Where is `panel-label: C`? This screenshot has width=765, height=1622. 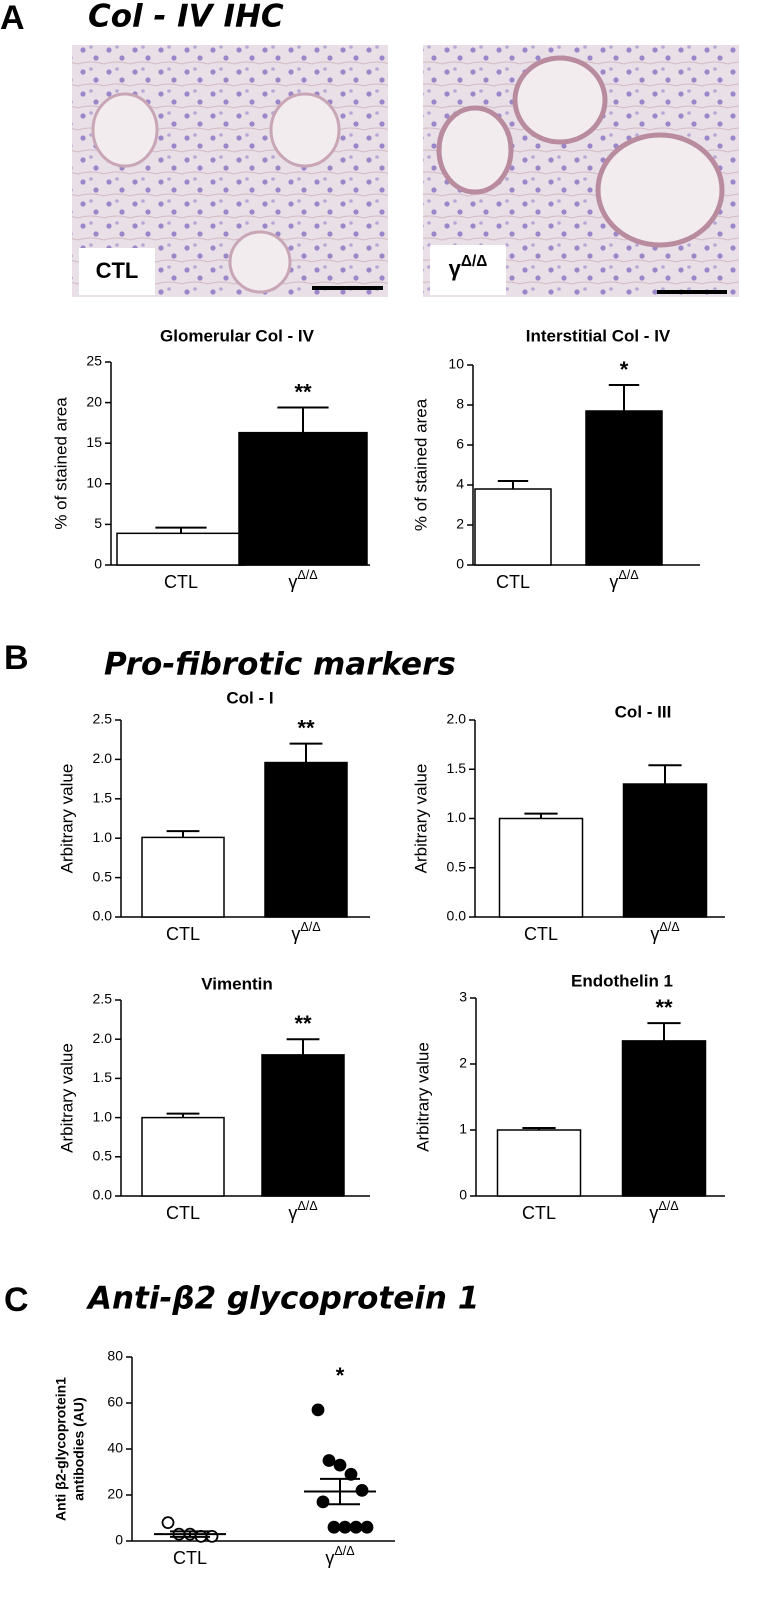 panel-label: C is located at coordinates (16, 1300).